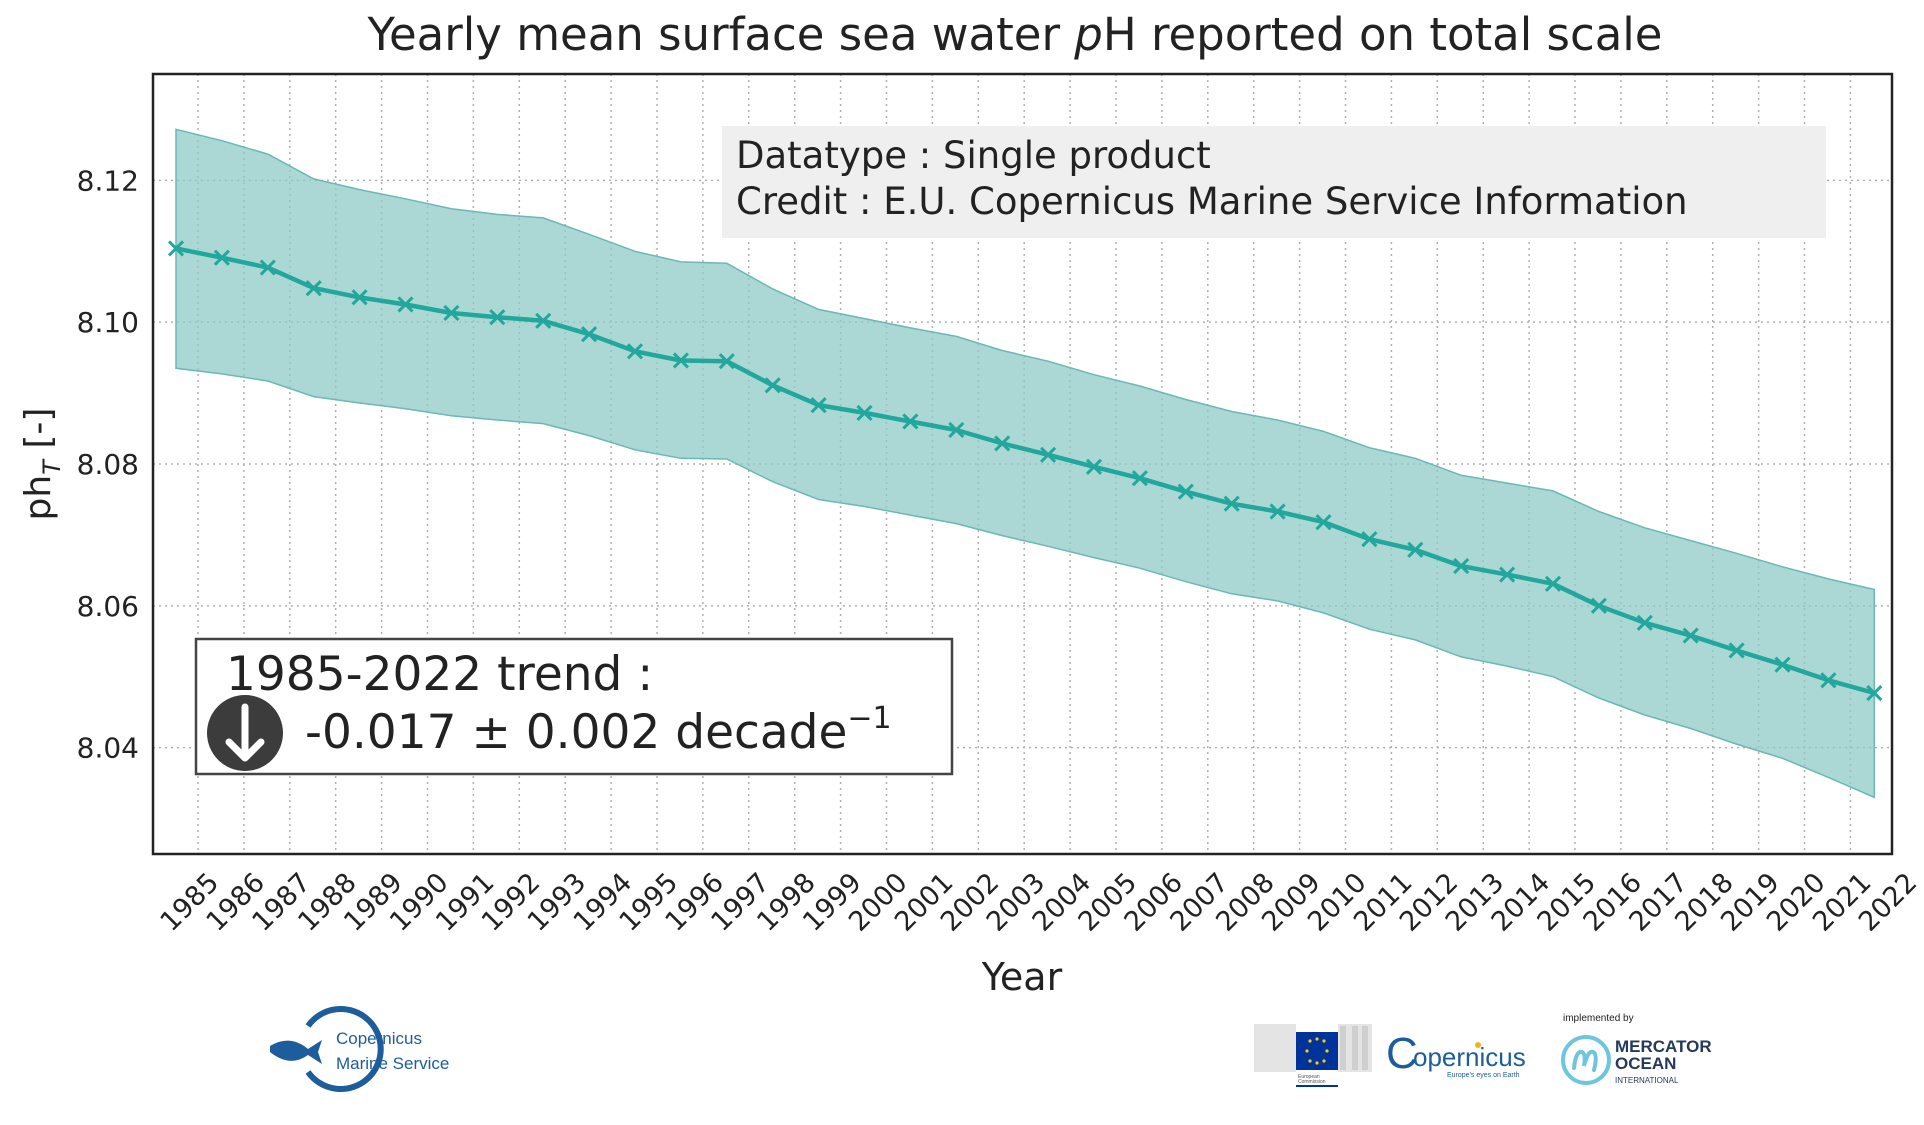 This screenshot has width=1924, height=1125. I want to click on mercator-line3: INTERNATIONAL, so click(1647, 1080).